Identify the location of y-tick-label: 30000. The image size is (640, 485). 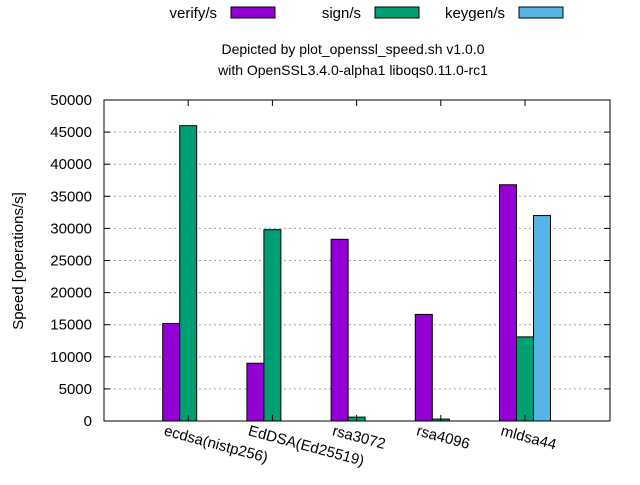
(71, 228).